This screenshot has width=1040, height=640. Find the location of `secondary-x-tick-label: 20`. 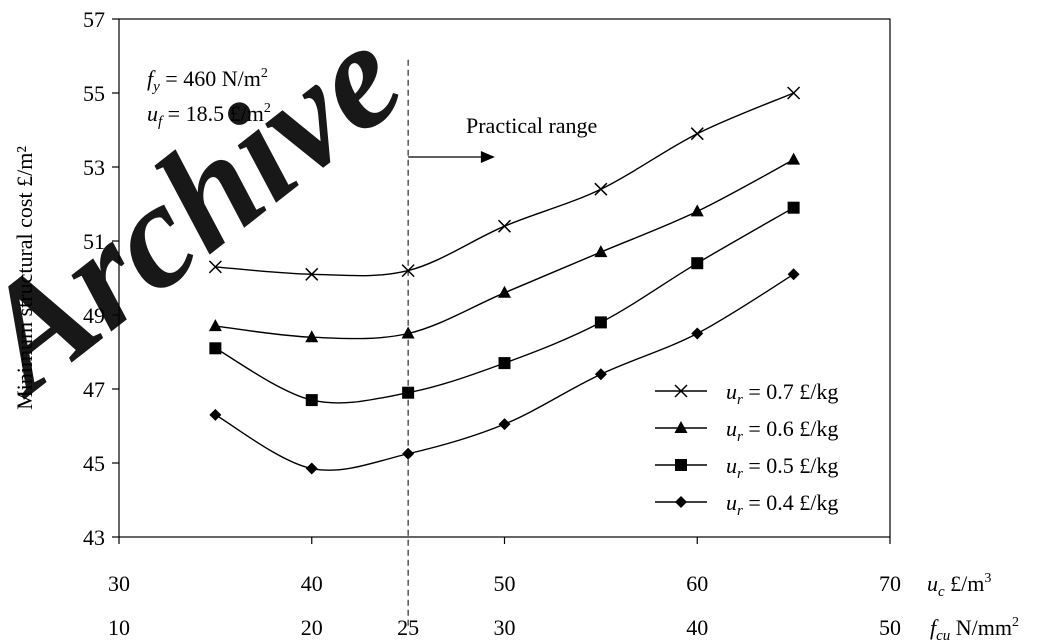

secondary-x-tick-label: 20 is located at coordinates (312, 627).